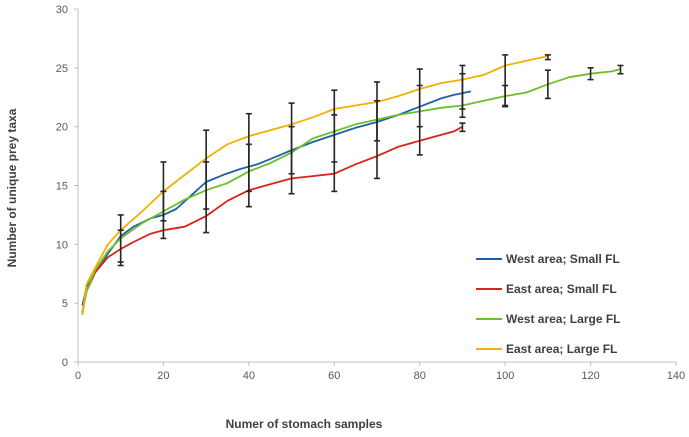 The image size is (689, 437). Describe the element at coordinates (62, 69) in the screenshot. I see `y-tick-label: 25` at that location.